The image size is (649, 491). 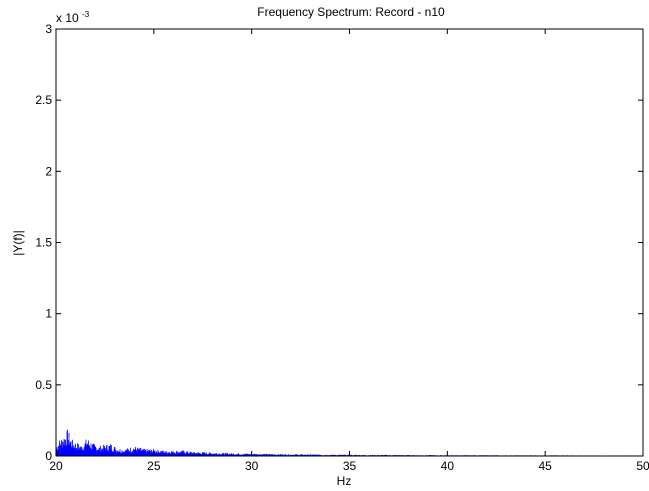 What do you see at coordinates (48, 171) in the screenshot?
I see `y-tick-label: 2` at bounding box center [48, 171].